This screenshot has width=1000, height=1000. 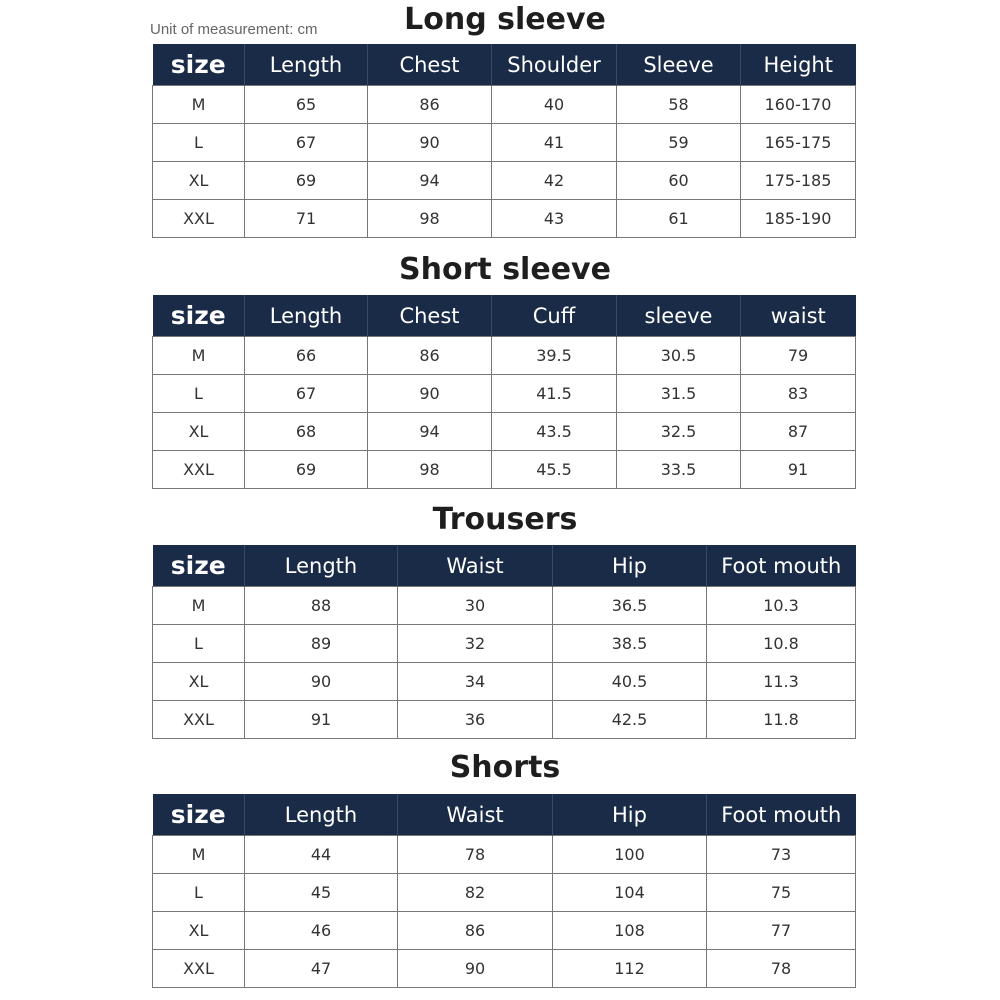 What do you see at coordinates (306, 218) in the screenshot?
I see `table-cell: 71` at bounding box center [306, 218].